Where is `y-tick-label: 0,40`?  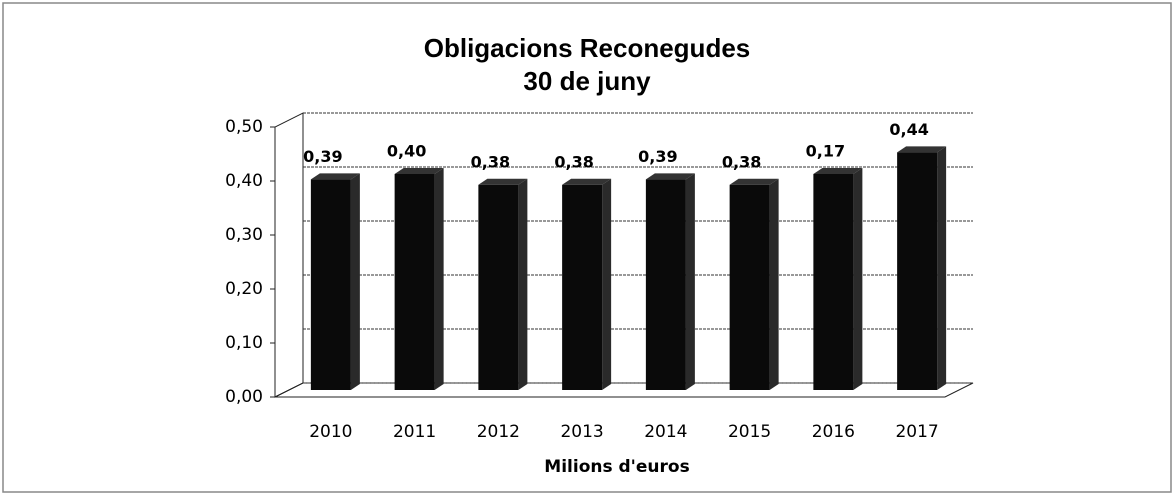 y-tick-label: 0,40 is located at coordinates (244, 181).